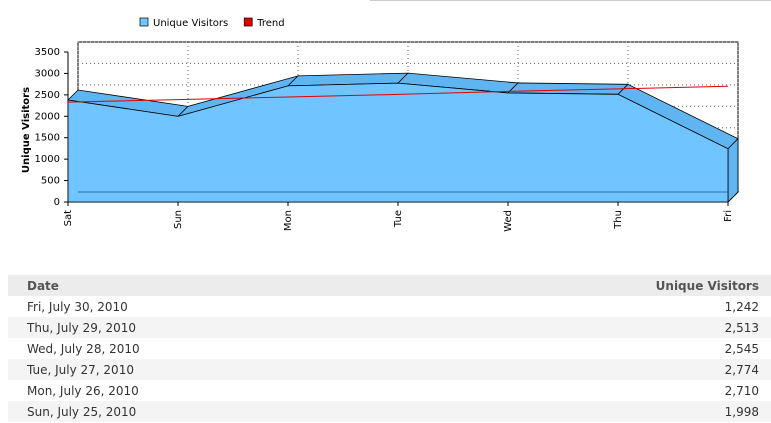  Describe the element at coordinates (389, 327) in the screenshot. I see `table-row: Thu, July 29, 2010 2,513` at that location.